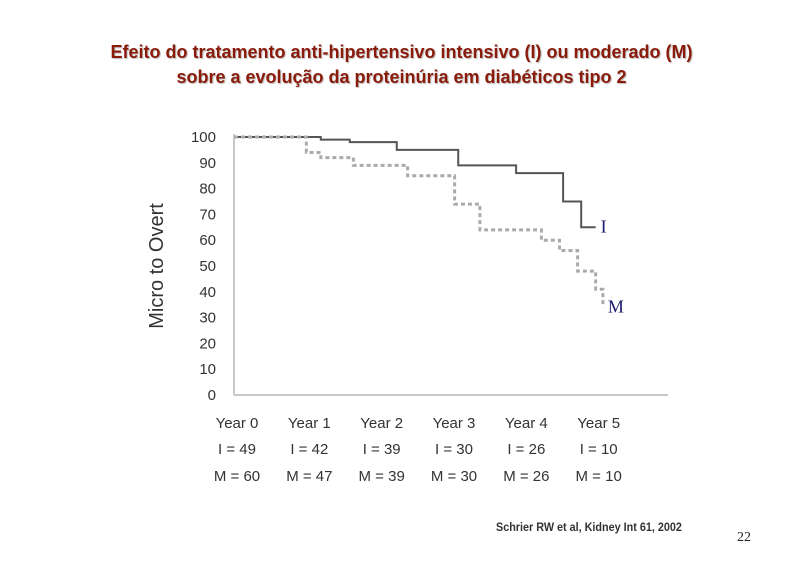  I want to click on y-tick-label: 90, so click(207, 163).